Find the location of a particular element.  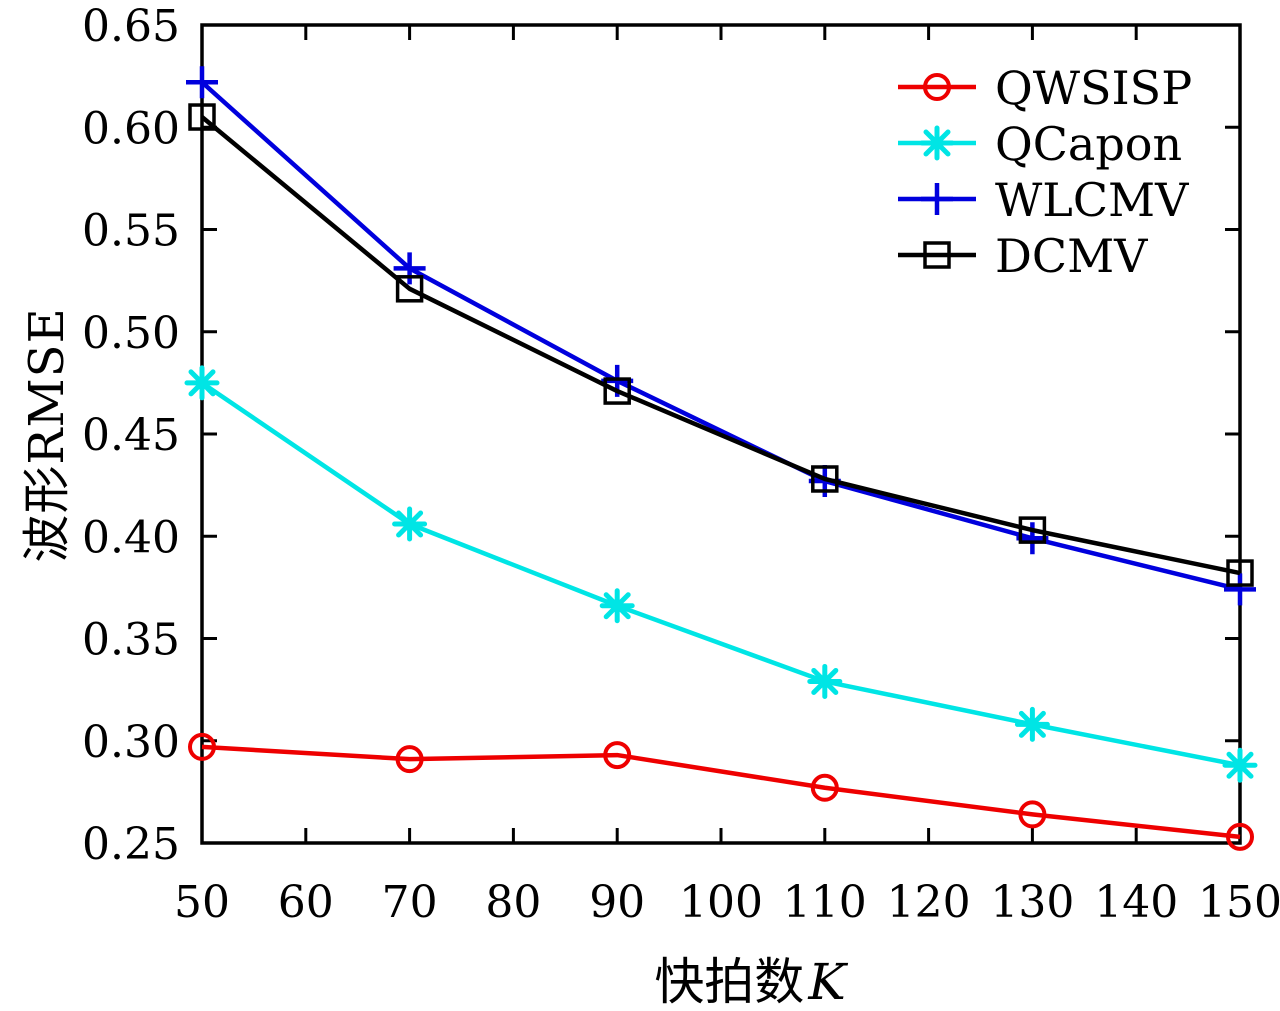

y-tick-label: 0.35 is located at coordinates (131, 640).